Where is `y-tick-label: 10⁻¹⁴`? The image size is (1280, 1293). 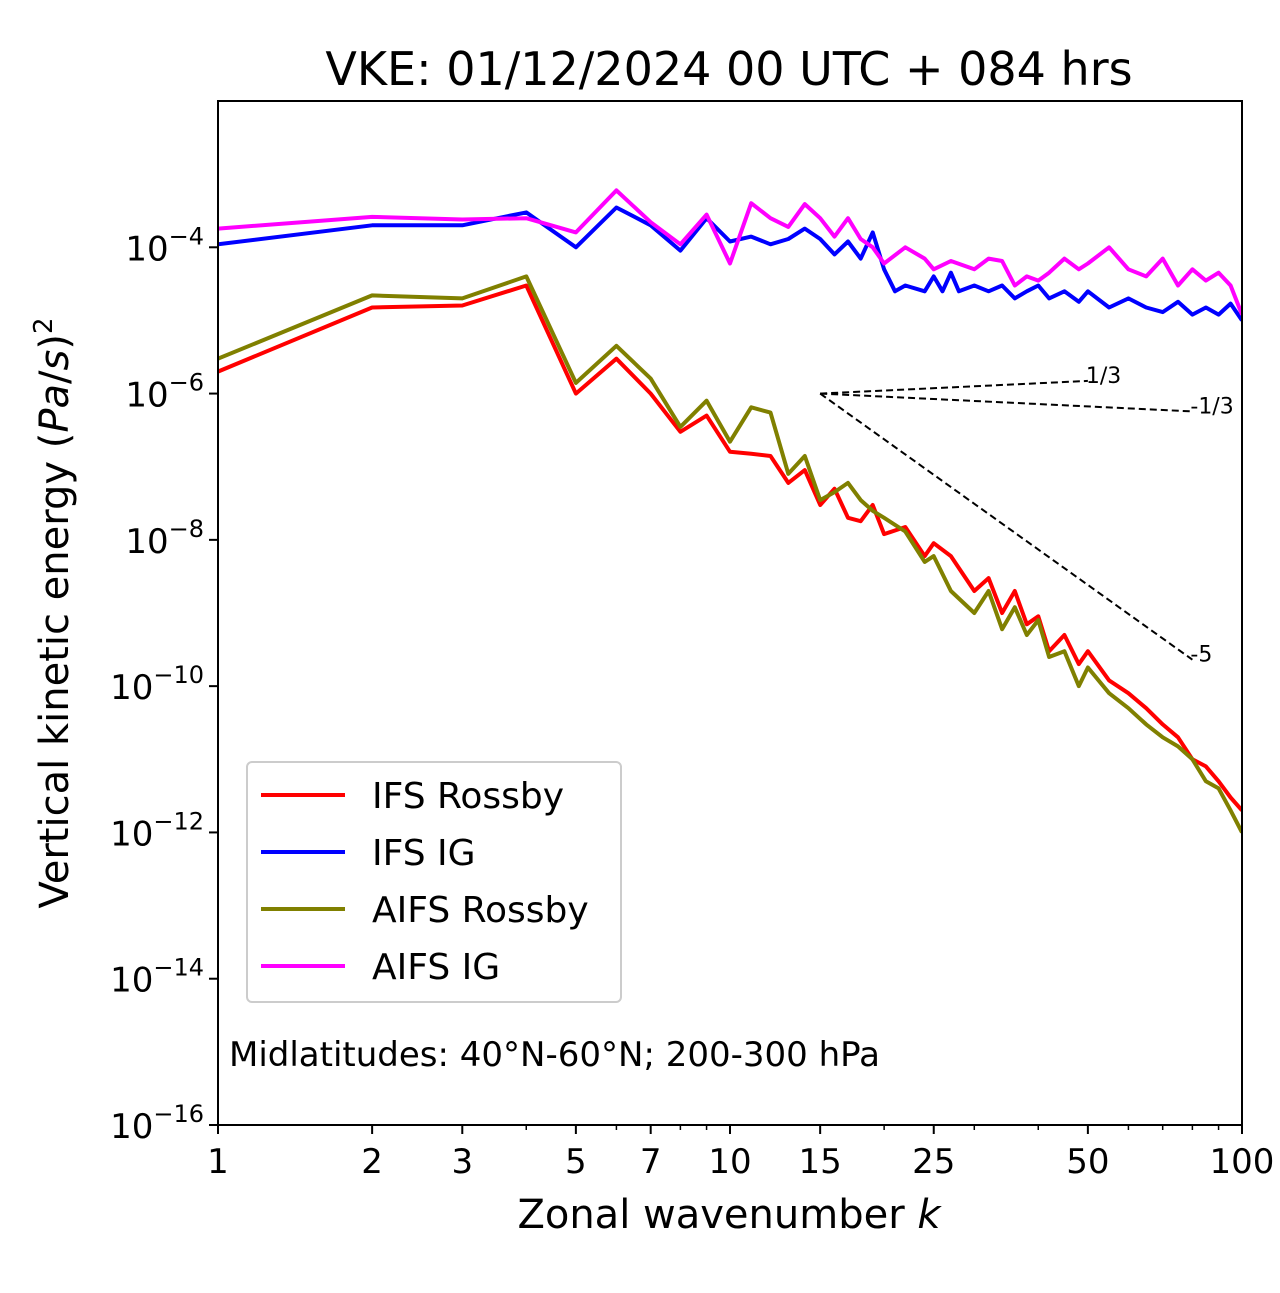
y-tick-label: 10⁻¹⁴ is located at coordinates (157, 977).